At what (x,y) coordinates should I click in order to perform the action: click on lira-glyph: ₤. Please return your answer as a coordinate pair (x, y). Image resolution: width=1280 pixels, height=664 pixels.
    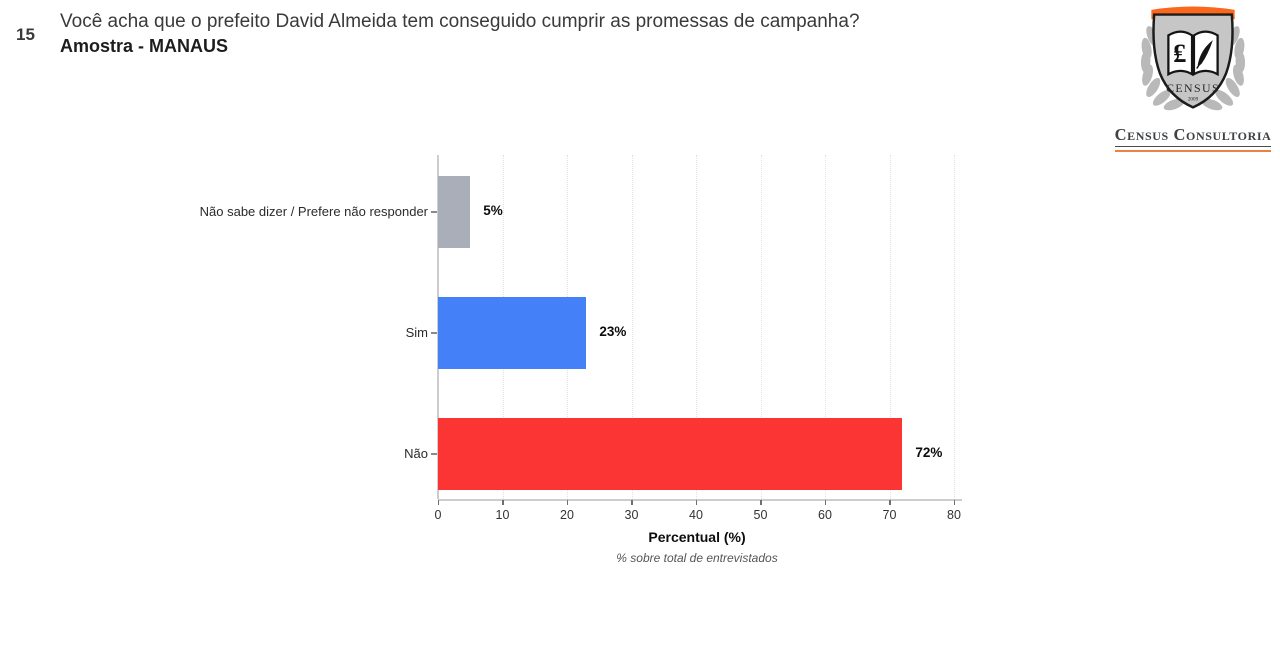
    Looking at the image, I should click on (1179, 53).